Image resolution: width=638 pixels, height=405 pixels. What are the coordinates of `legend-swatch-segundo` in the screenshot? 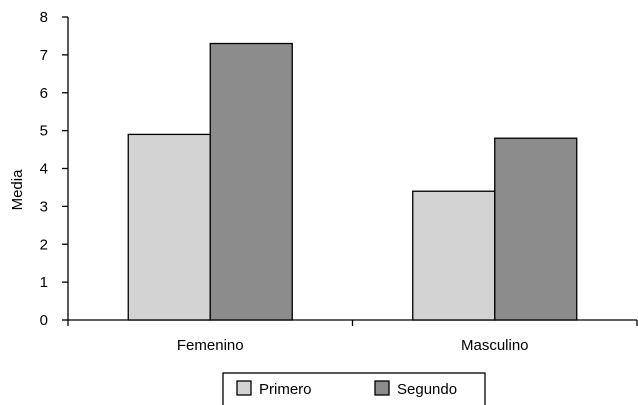 It's located at (382, 388).